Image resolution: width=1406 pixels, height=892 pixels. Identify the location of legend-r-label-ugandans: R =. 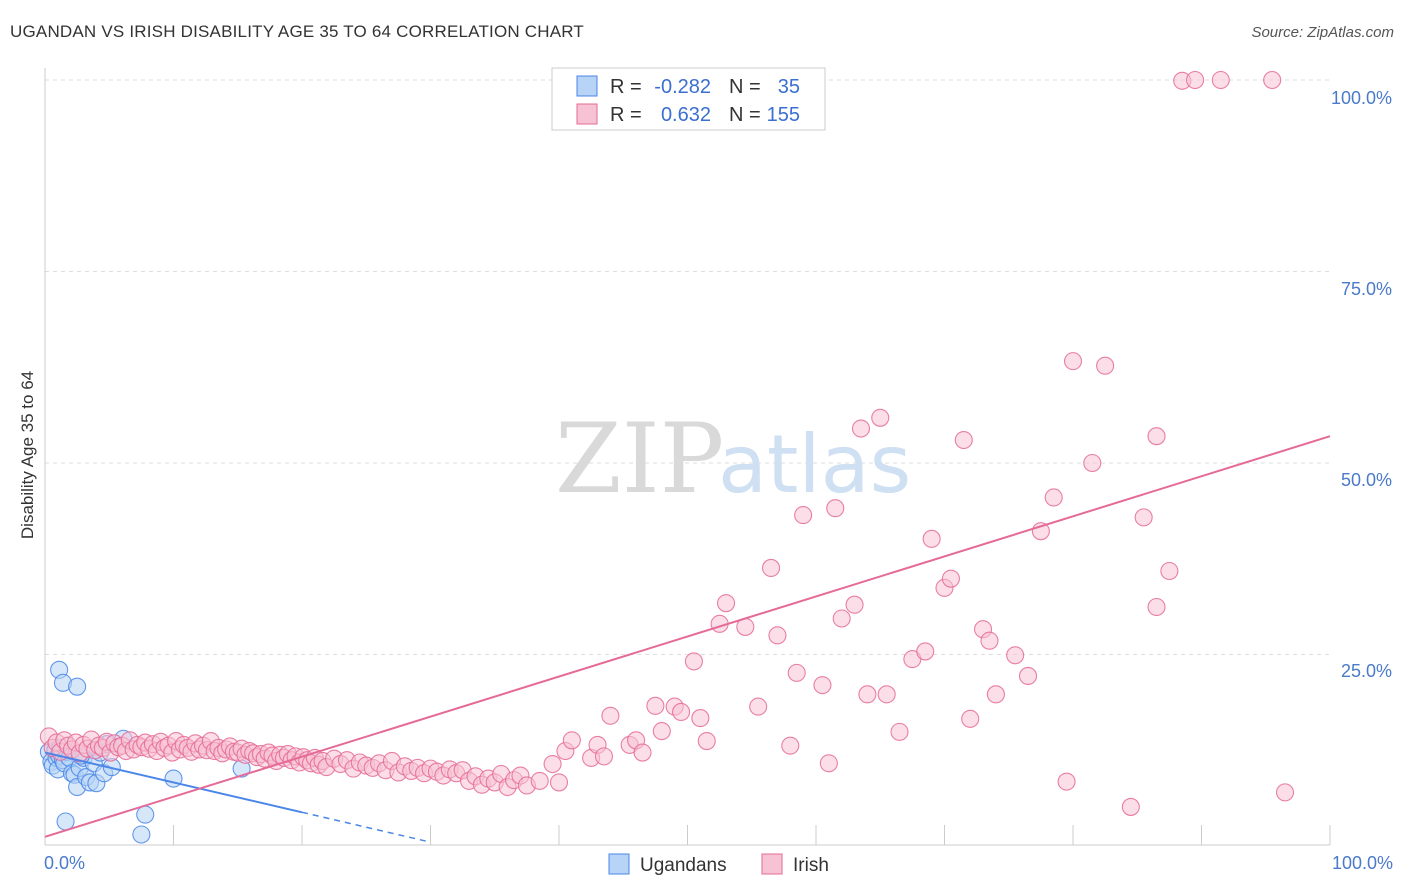
(626, 87).